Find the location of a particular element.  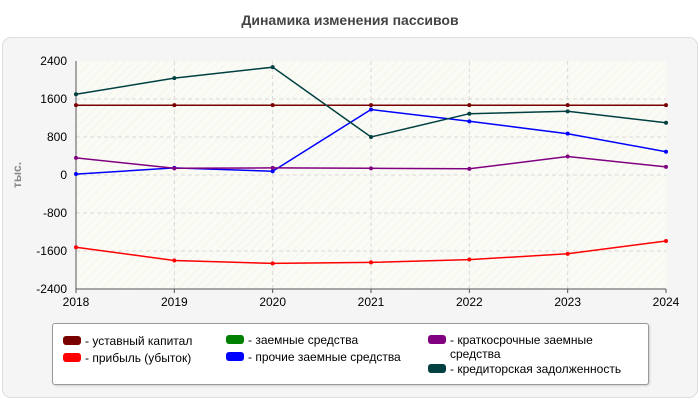

y-tick-label: 0 is located at coordinates (63, 175).